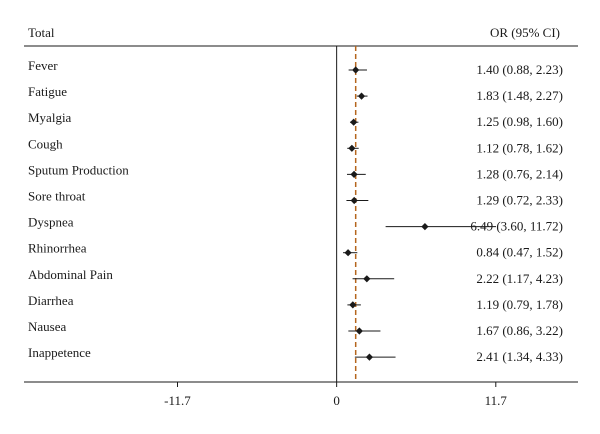 The image size is (600, 434). Describe the element at coordinates (177, 400) in the screenshot. I see `x-tick-label: -11.7` at that location.